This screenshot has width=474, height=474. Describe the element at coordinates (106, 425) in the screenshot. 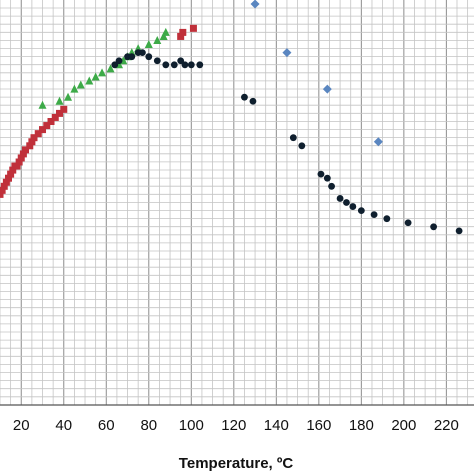

I see `x-tick-label: 60` at that location.